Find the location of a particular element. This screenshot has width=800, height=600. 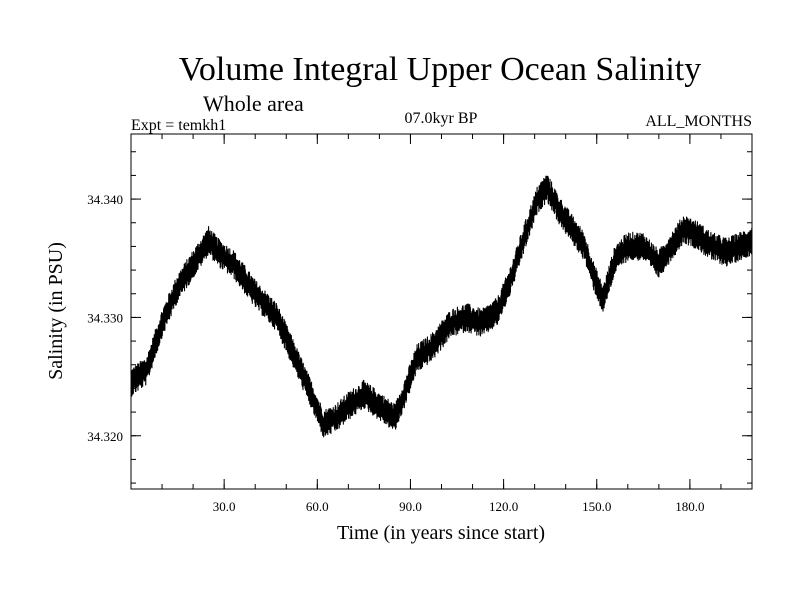

experiment-label: Expt = temkh1 is located at coordinates (178, 125).